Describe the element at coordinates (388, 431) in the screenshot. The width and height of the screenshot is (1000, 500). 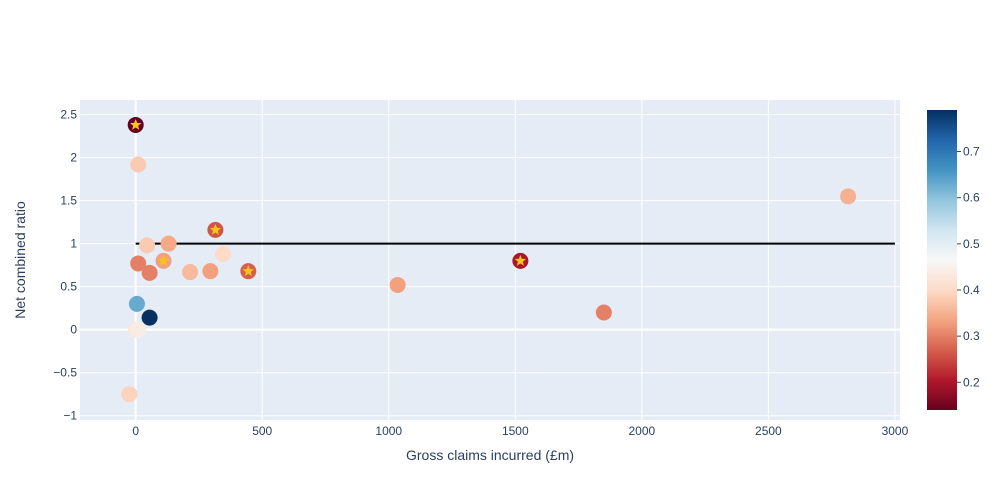
I see `x-tick-label: 1000` at that location.